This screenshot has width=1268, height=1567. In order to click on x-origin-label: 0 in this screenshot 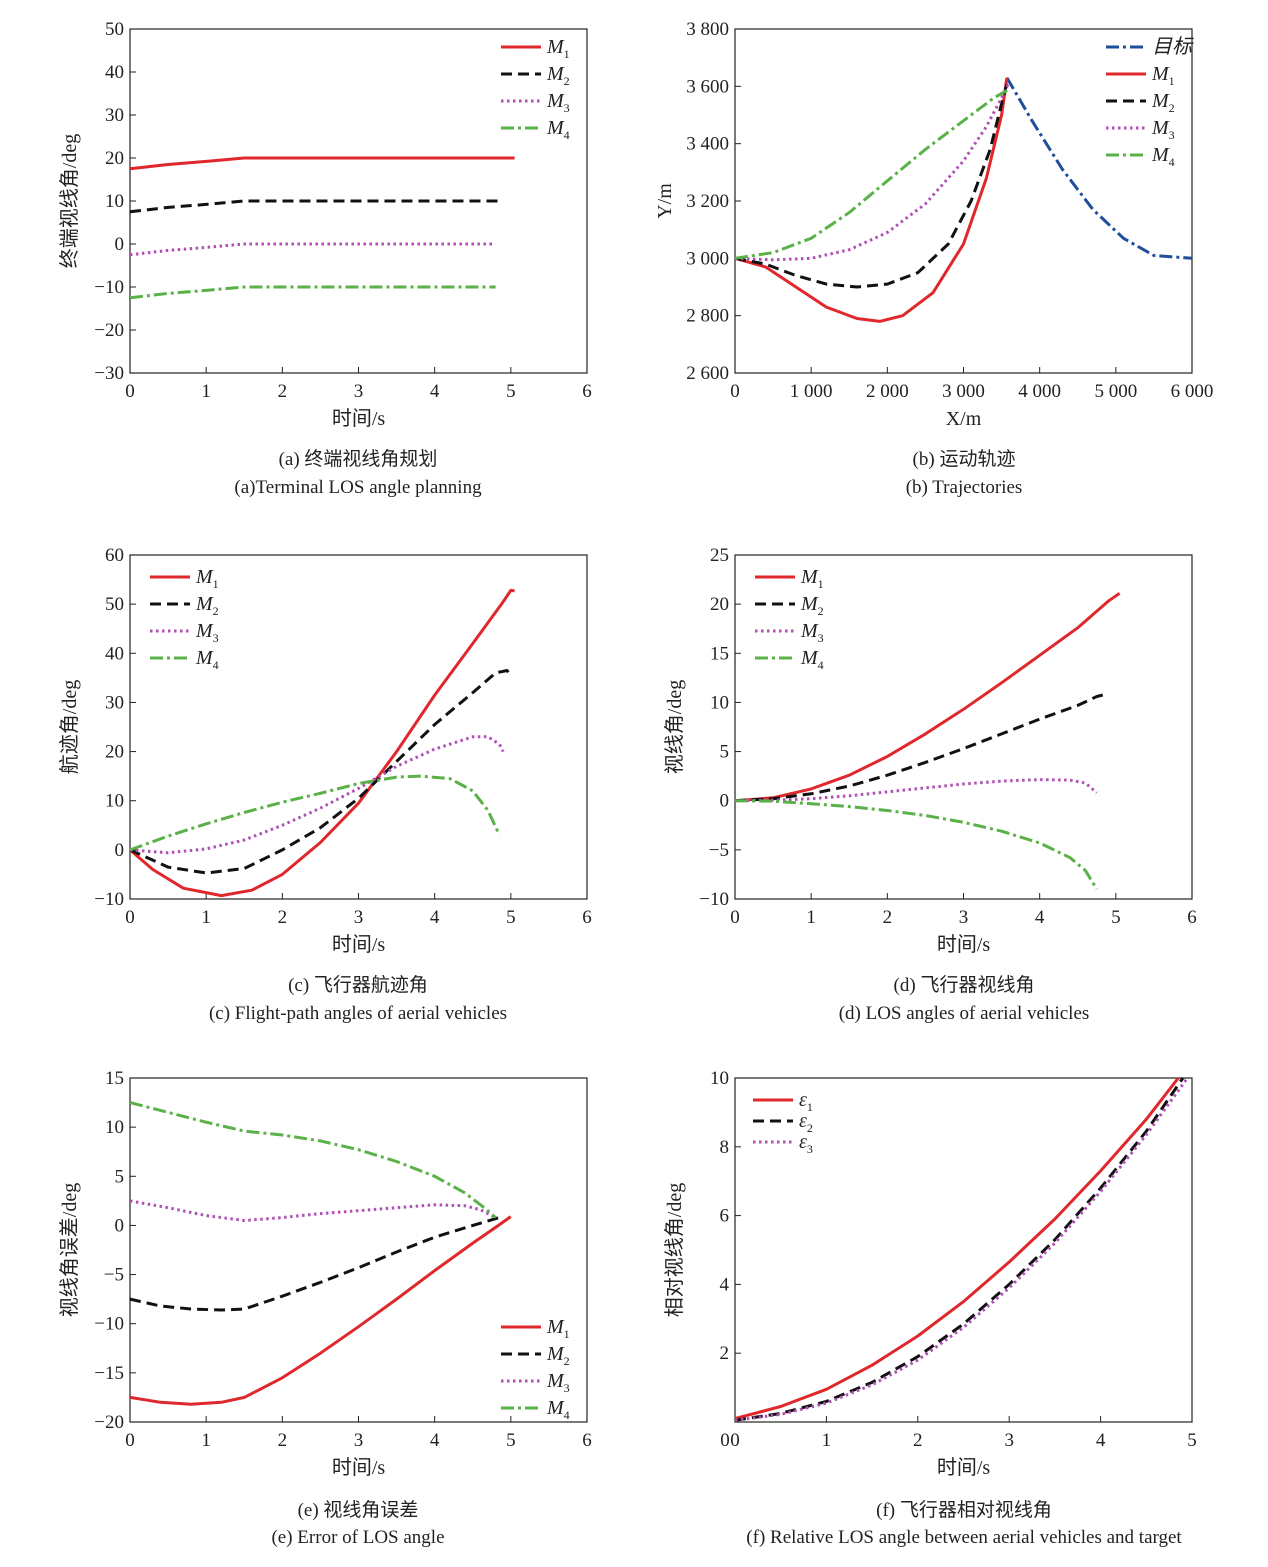, I will do `click(725, 1440)`.